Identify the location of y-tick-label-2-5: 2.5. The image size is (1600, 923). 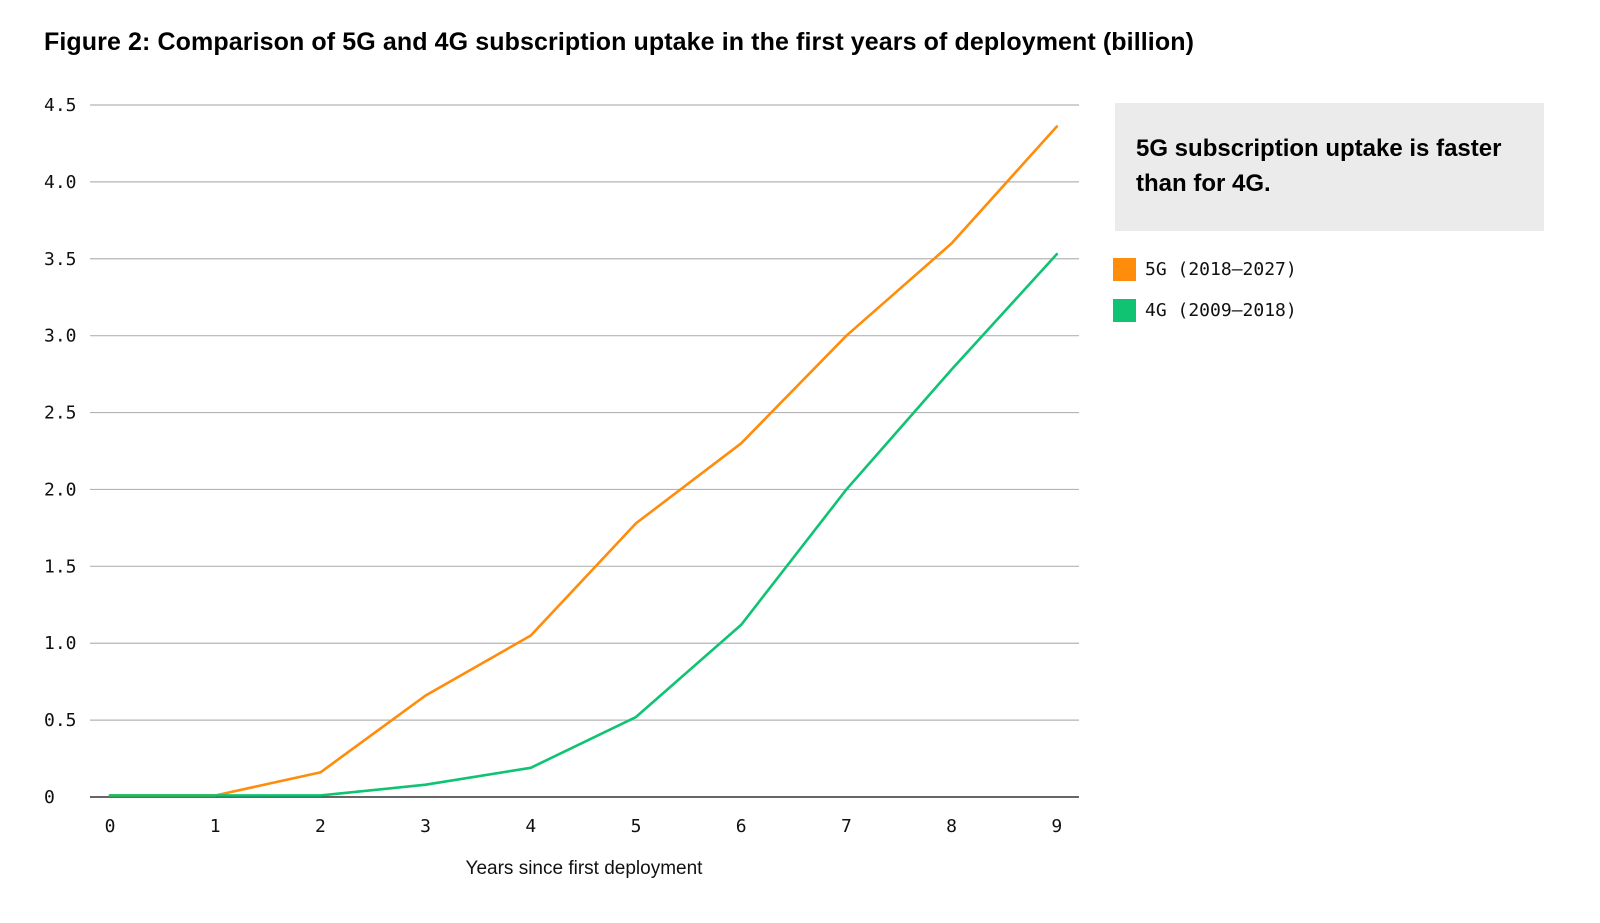
(60, 413).